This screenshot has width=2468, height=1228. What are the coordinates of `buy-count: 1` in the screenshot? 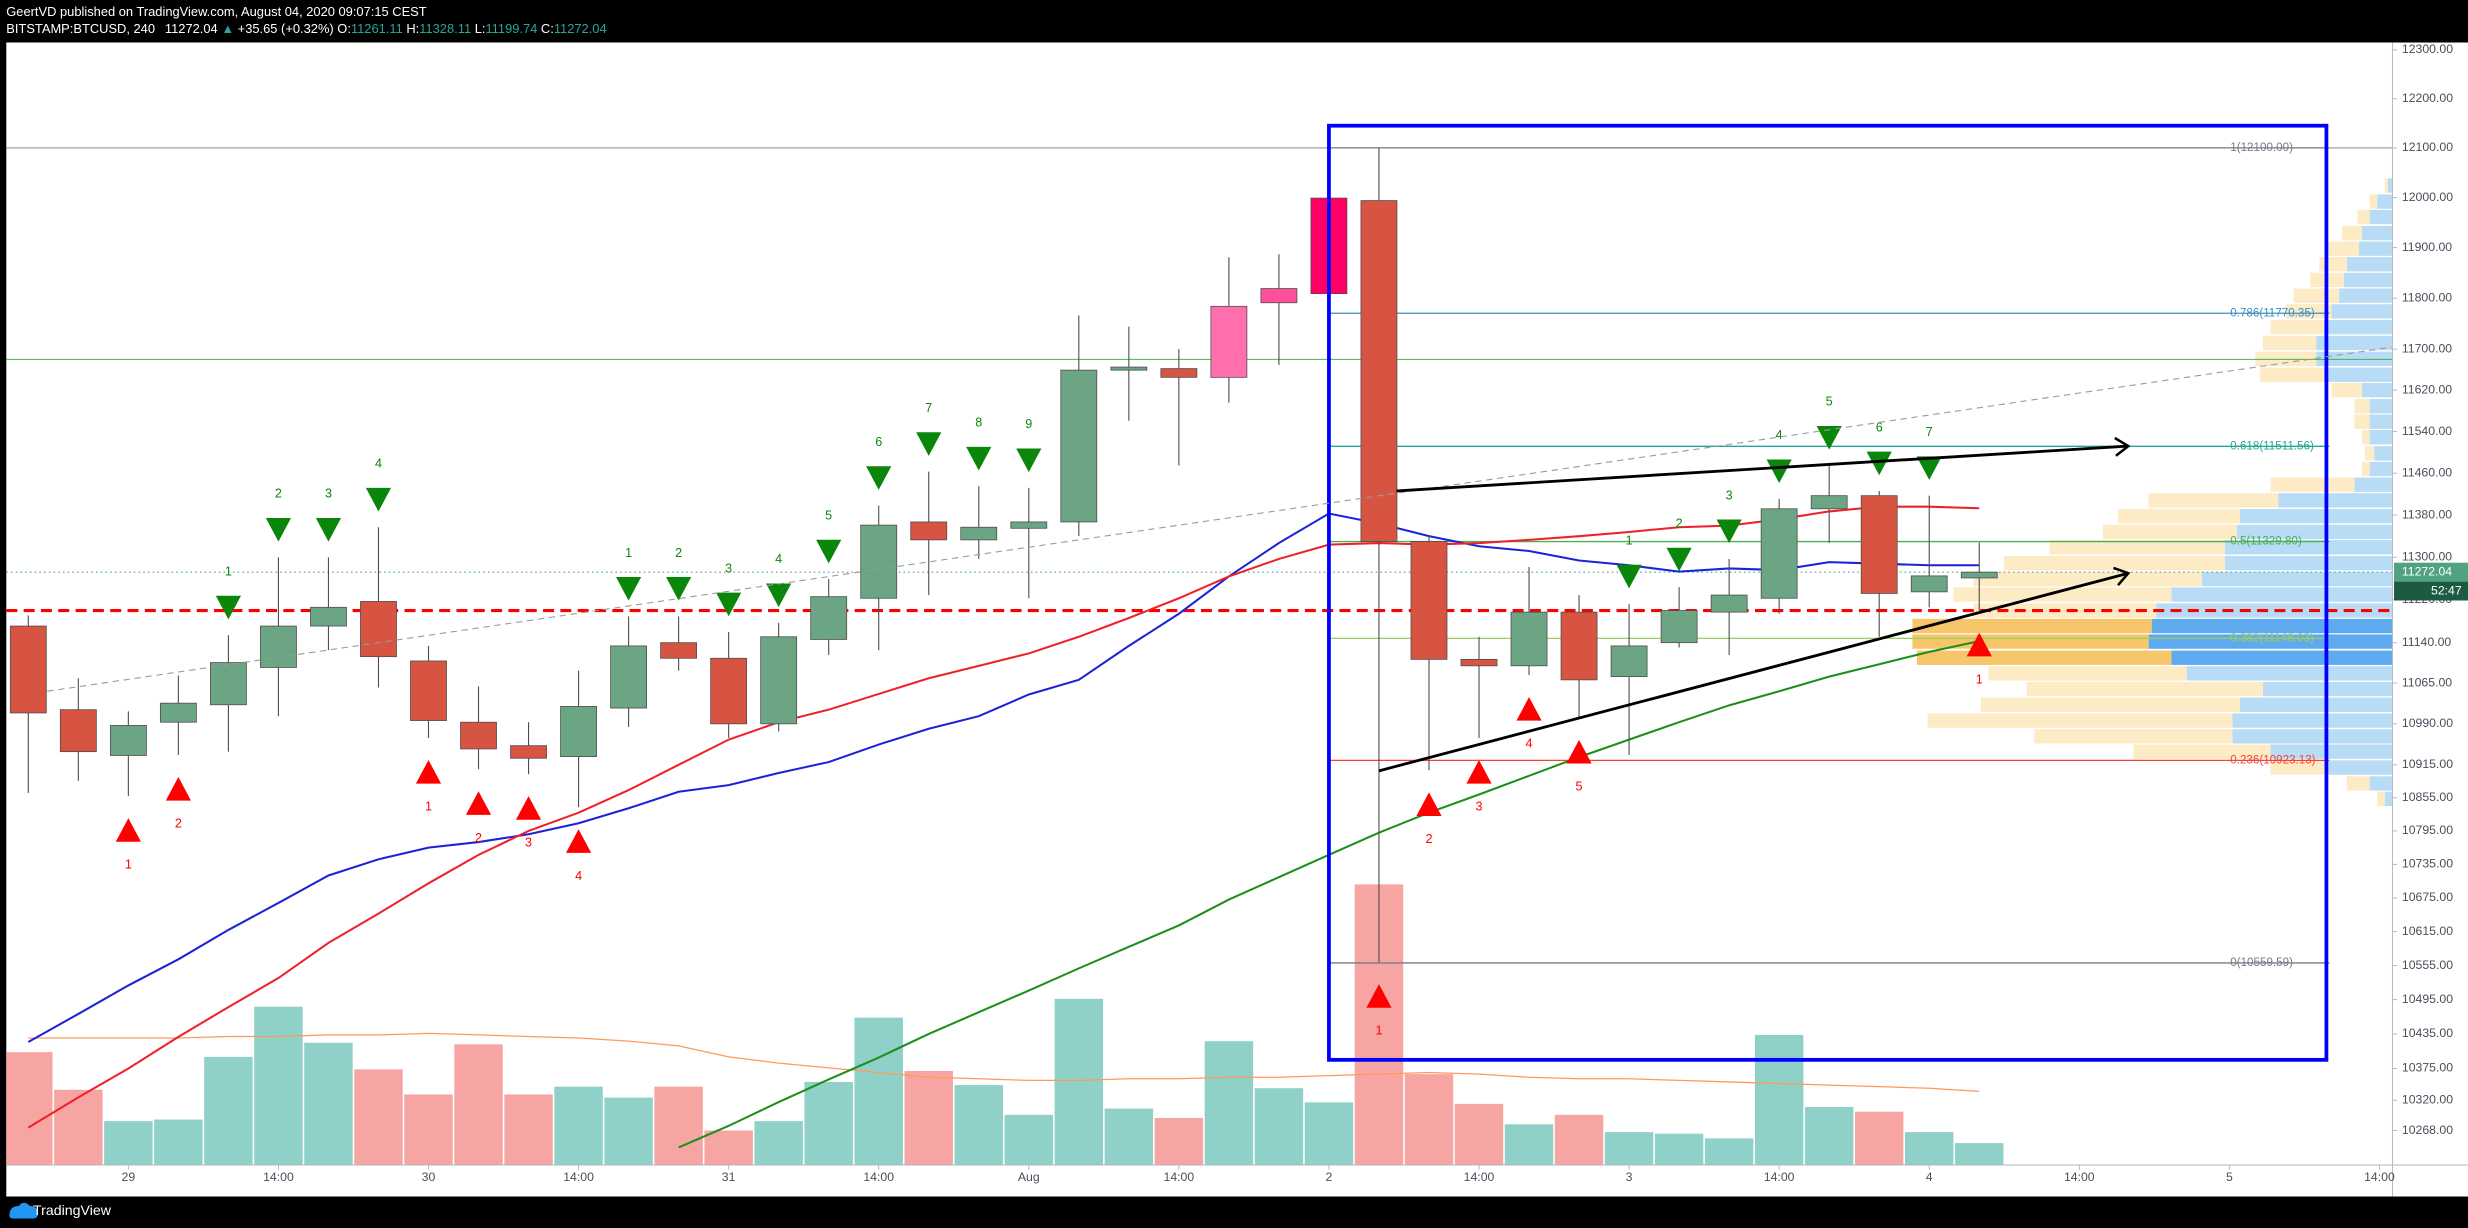 It's located at (128, 865).